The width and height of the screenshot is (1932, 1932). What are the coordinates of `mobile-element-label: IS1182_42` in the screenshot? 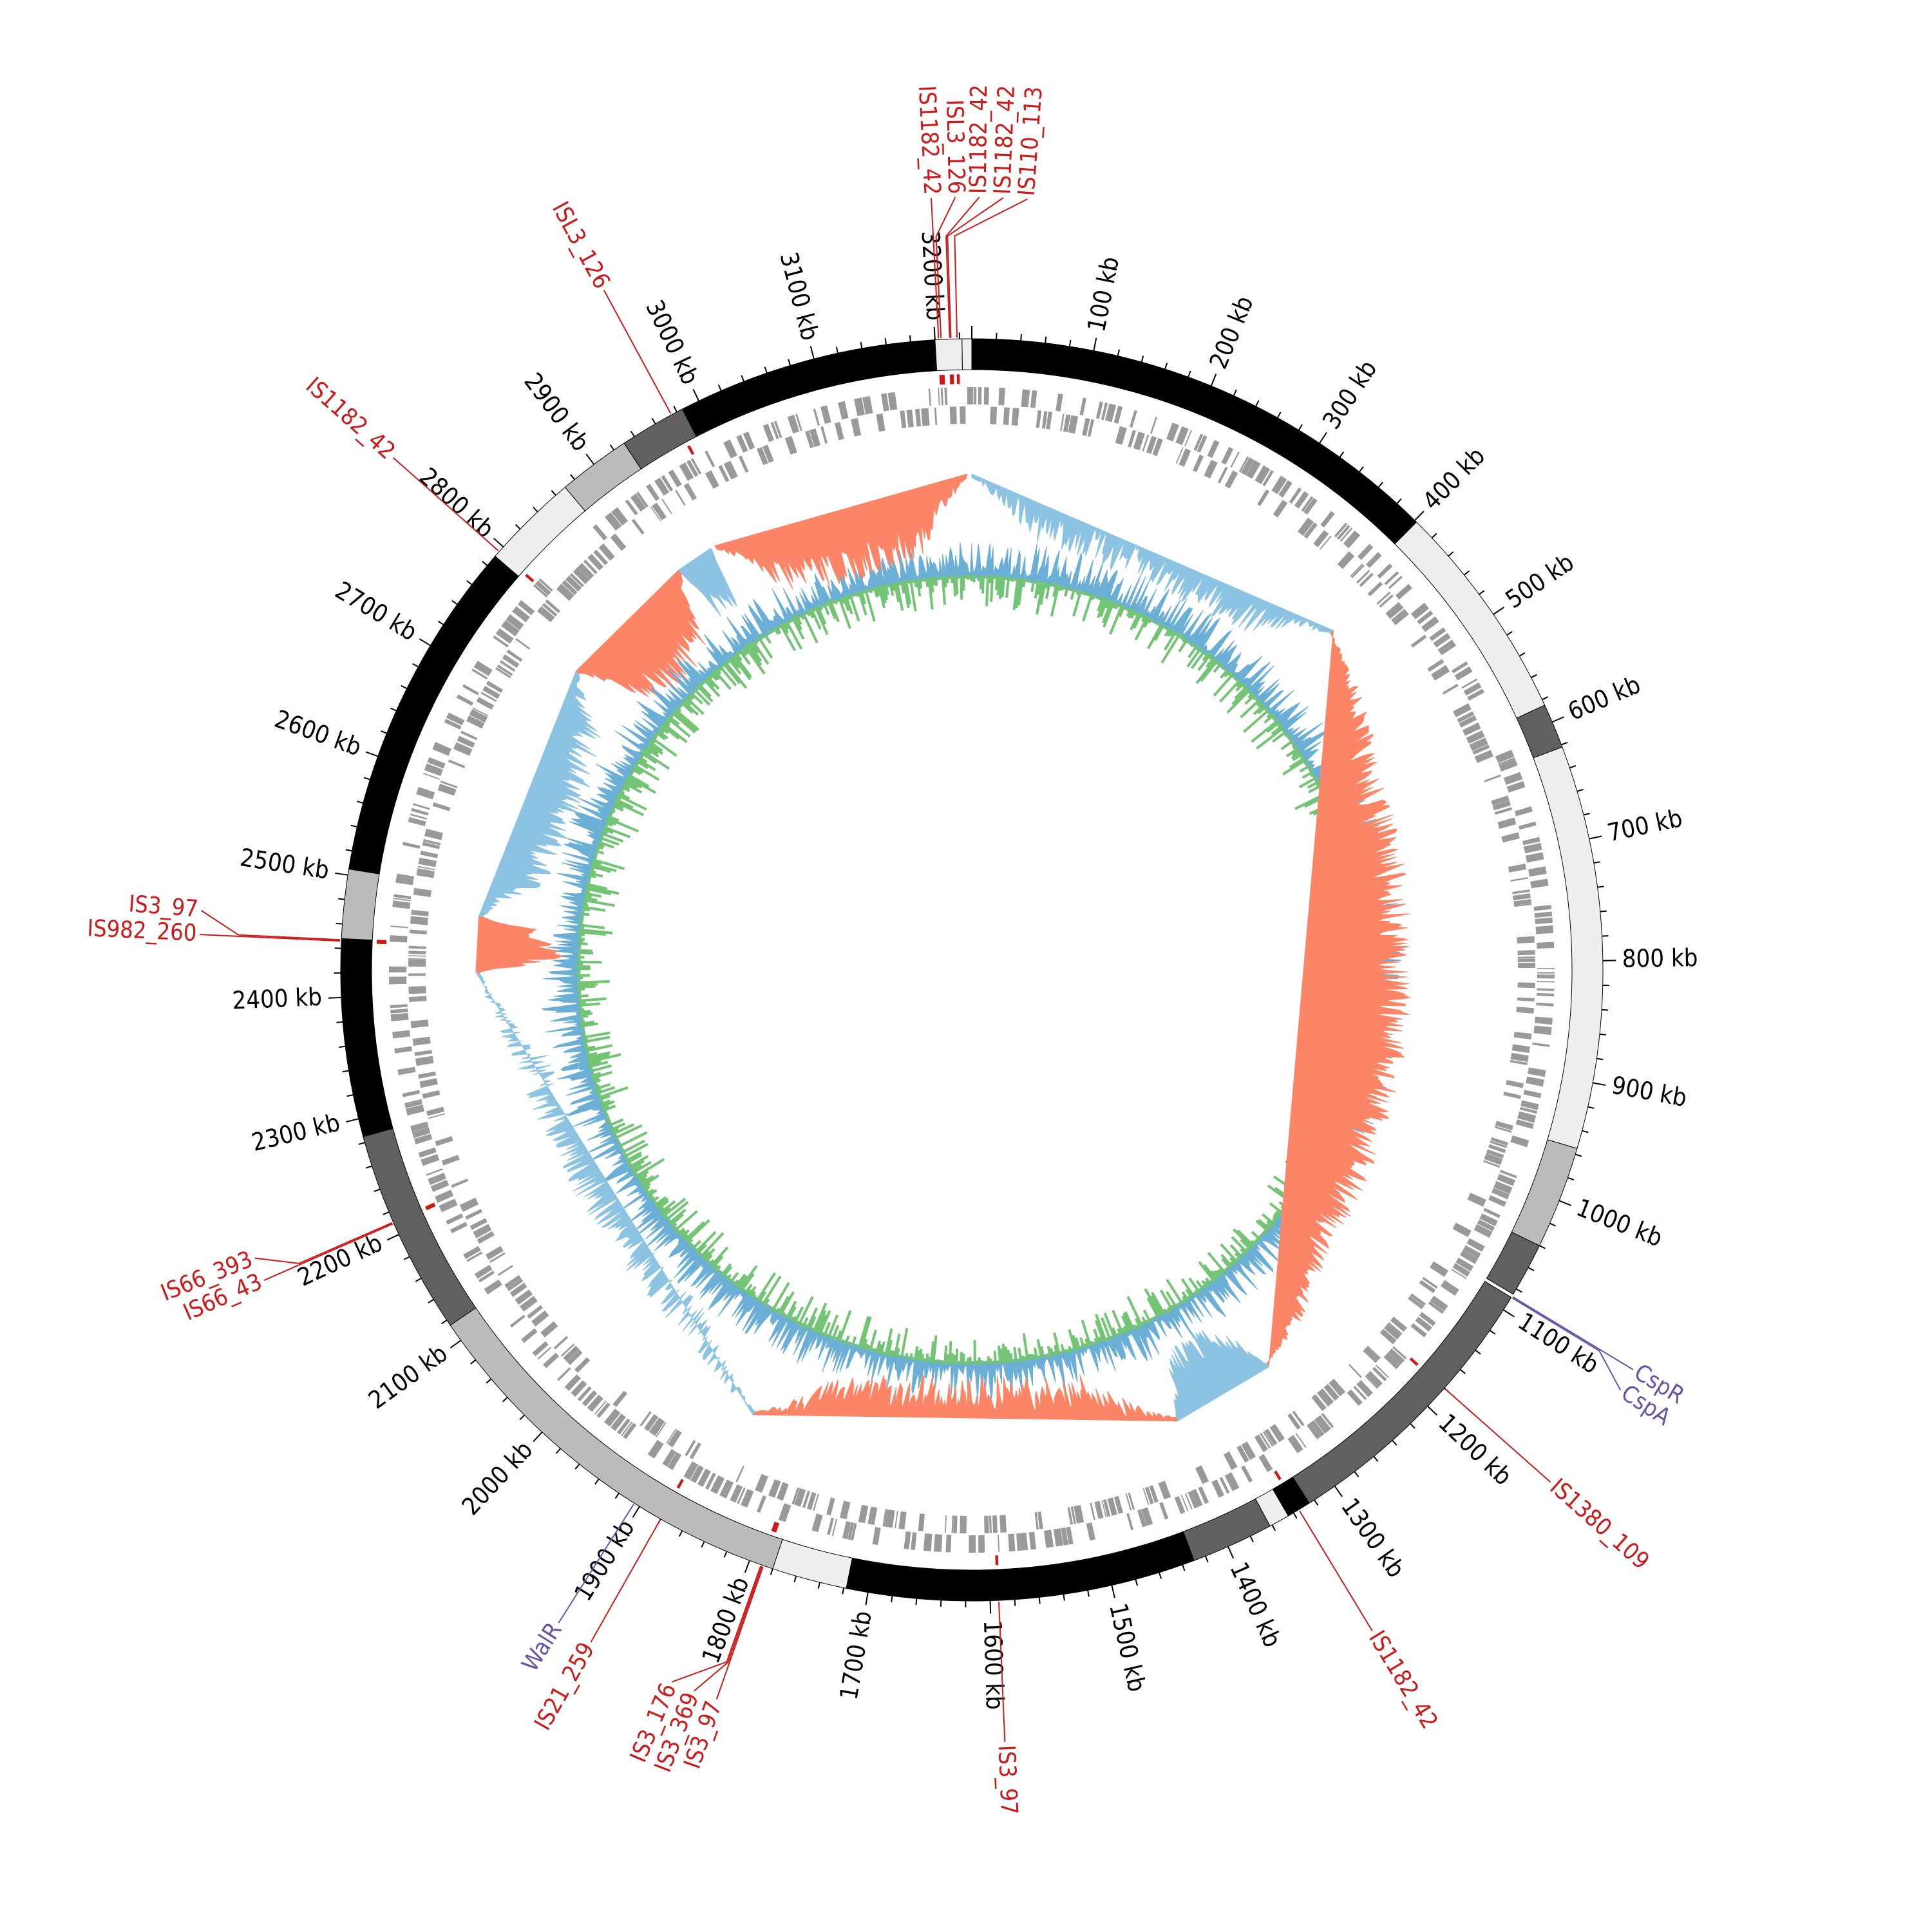 It's located at (350, 418).